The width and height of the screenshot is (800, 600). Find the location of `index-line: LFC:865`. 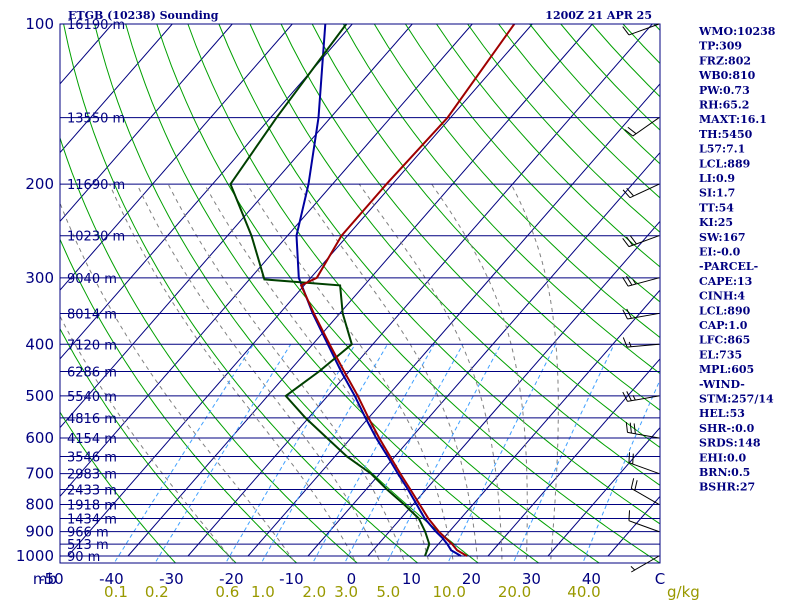

index-line: LFC:865 is located at coordinates (724, 340).